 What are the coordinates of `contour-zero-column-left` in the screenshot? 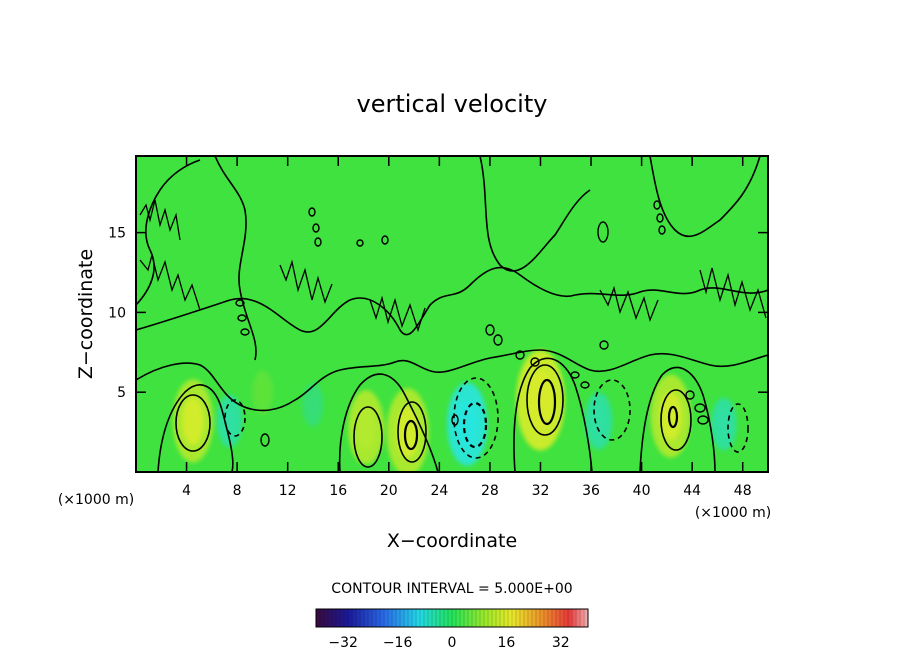 It's located at (195, 428).